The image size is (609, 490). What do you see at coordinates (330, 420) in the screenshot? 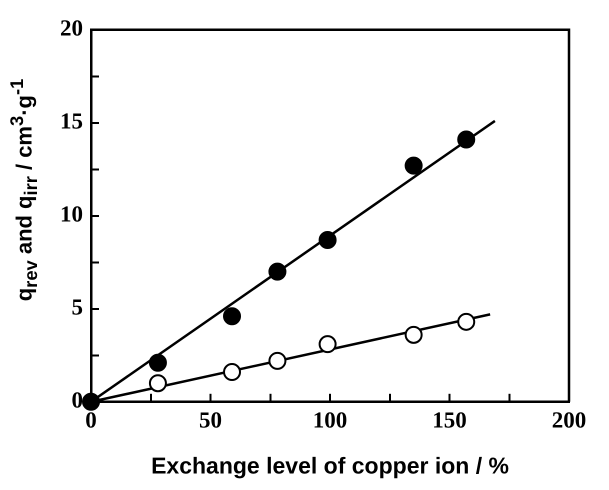
I see `x-tick-label: 100` at bounding box center [330, 420].